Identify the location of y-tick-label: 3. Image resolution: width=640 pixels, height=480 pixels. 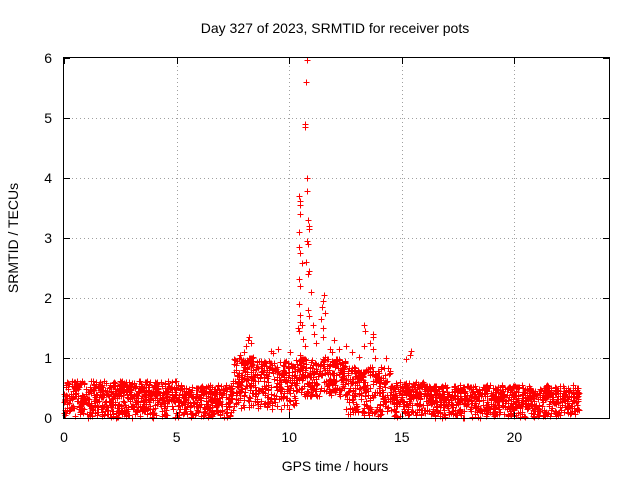
(48, 238).